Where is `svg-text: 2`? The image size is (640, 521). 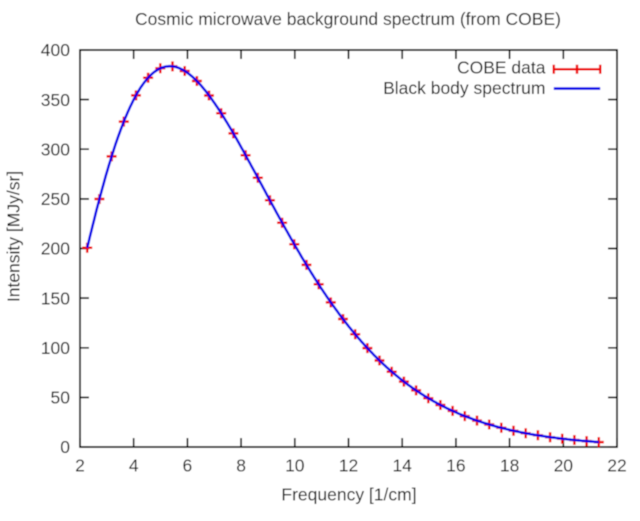 svg-text: 2 is located at coordinates (80, 466).